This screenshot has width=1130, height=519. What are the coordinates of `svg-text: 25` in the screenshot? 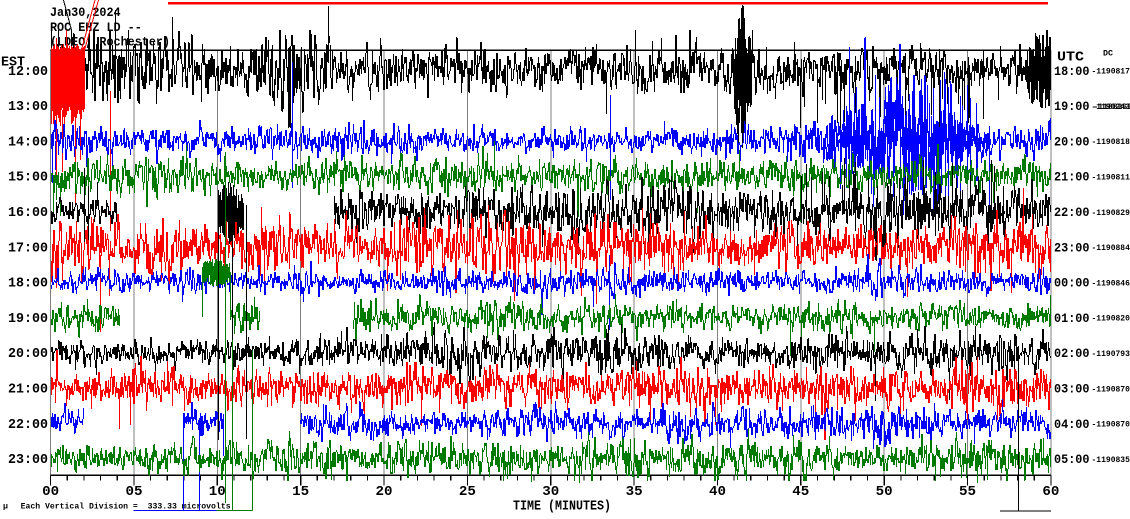 It's located at (467, 492).